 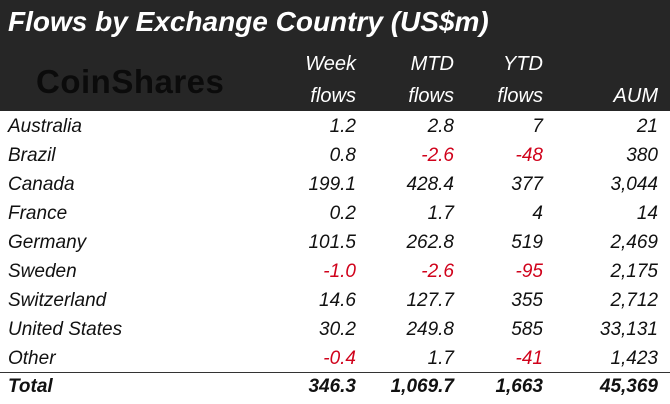 What do you see at coordinates (337, 300) in the screenshot?
I see `cell-week-flows: 14.6` at bounding box center [337, 300].